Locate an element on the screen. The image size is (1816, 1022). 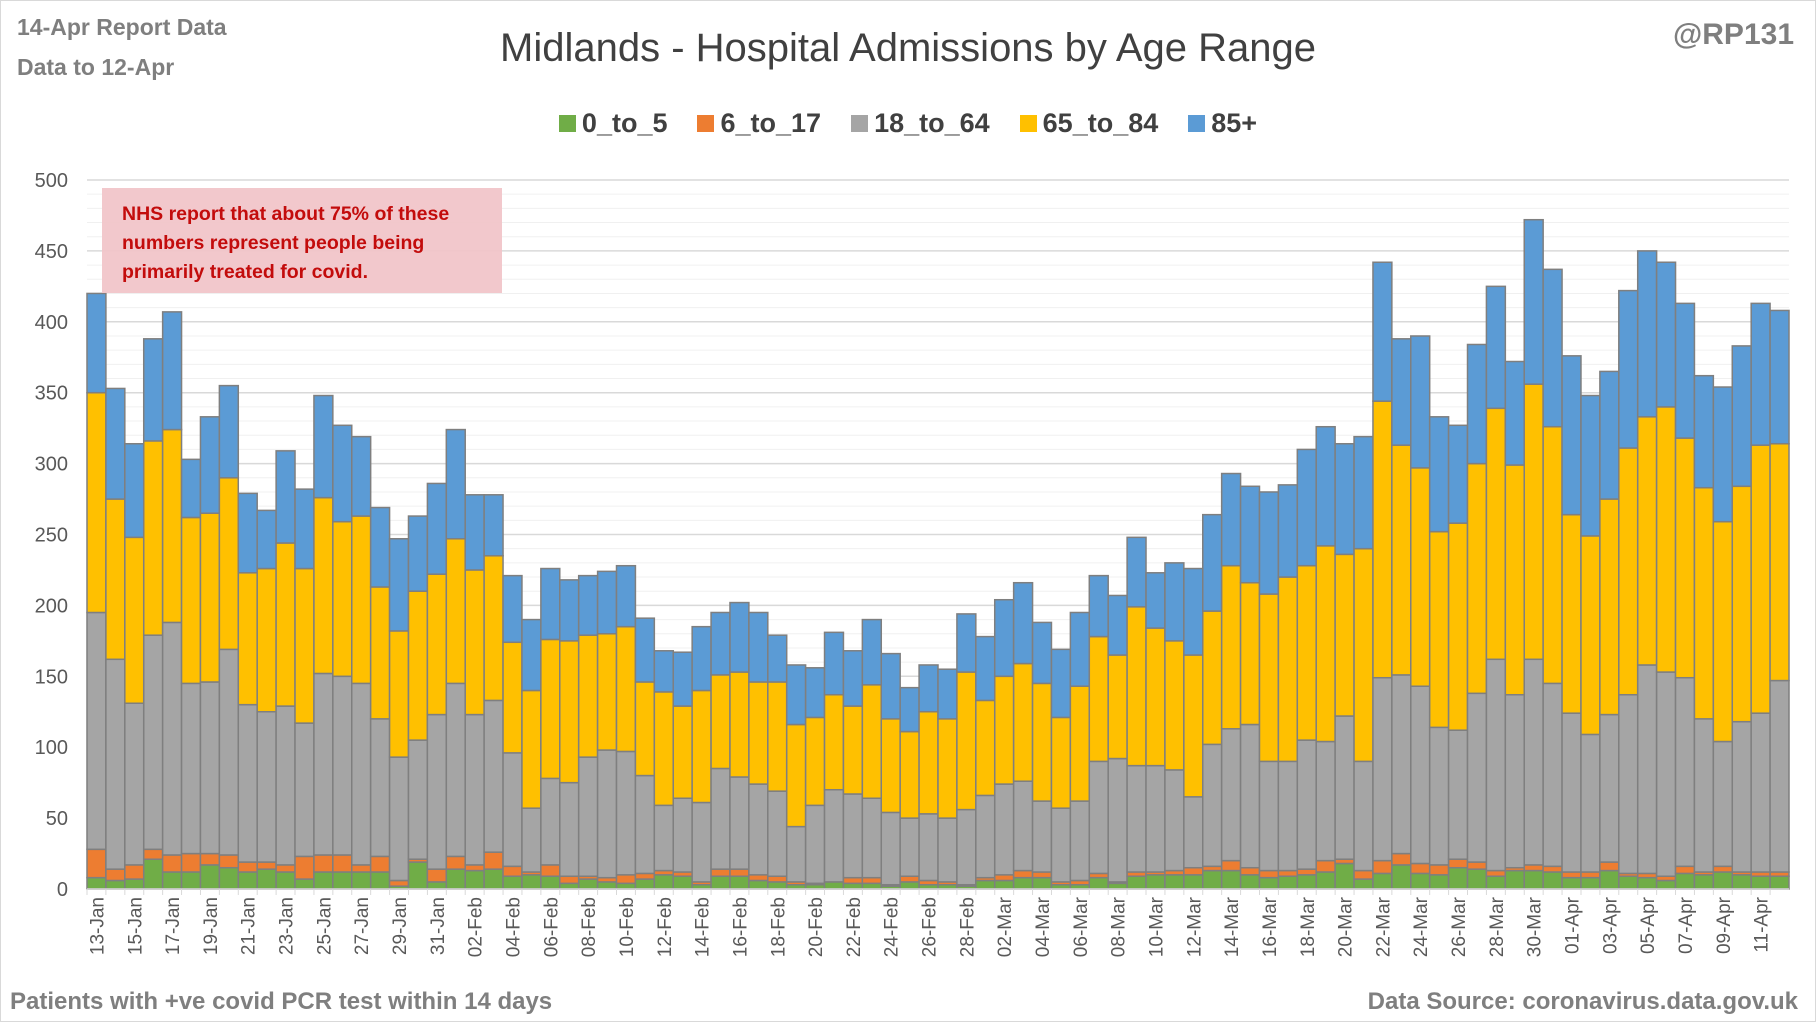
x-tick-label: 10-Feb is located at coordinates (627, 927).